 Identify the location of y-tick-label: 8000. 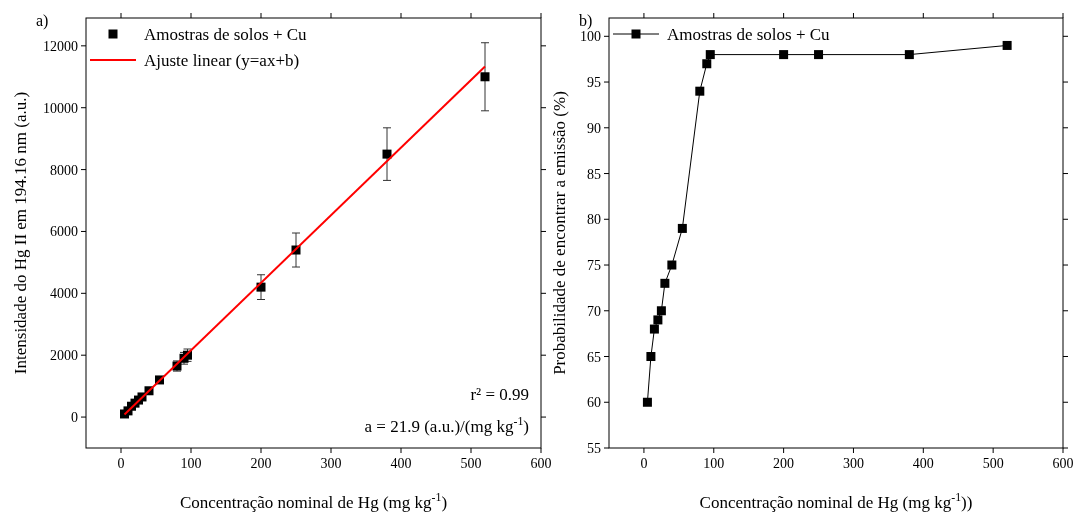
(64, 170).